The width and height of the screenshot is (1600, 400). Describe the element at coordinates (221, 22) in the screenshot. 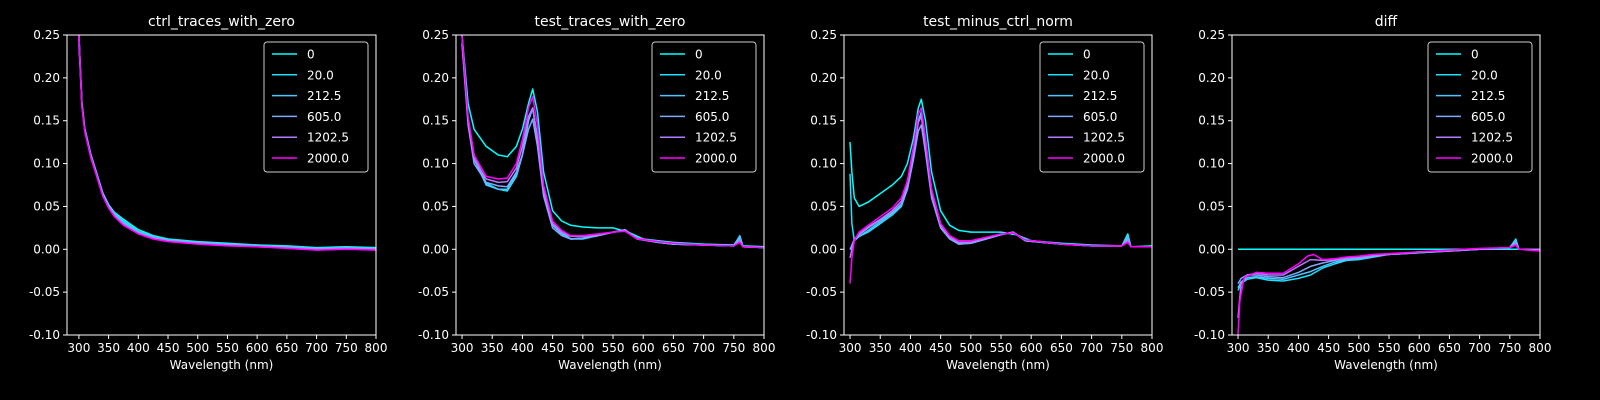

I see `chart-title: ctrl_traces_with_zero` at that location.